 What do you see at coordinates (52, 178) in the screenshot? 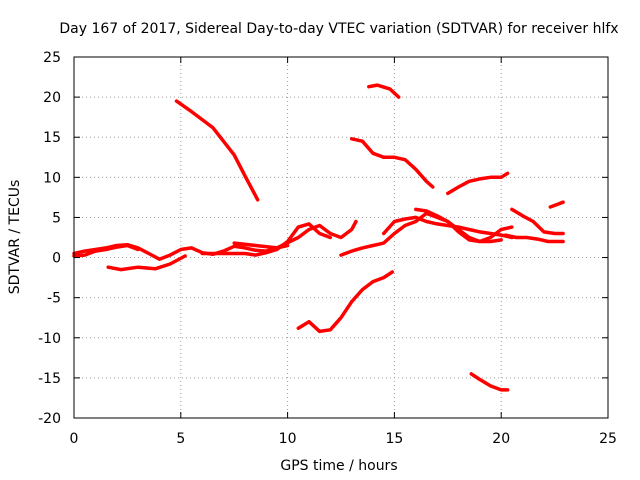
I see `y-tick-label: 10` at bounding box center [52, 178].